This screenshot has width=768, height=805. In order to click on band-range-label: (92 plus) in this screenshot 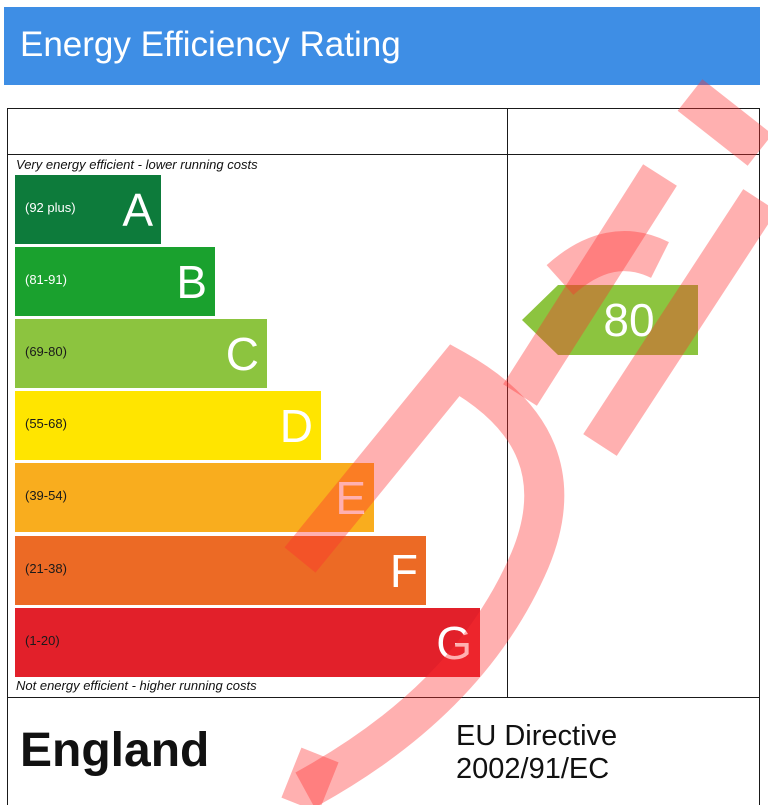, I will do `click(50, 207)`.